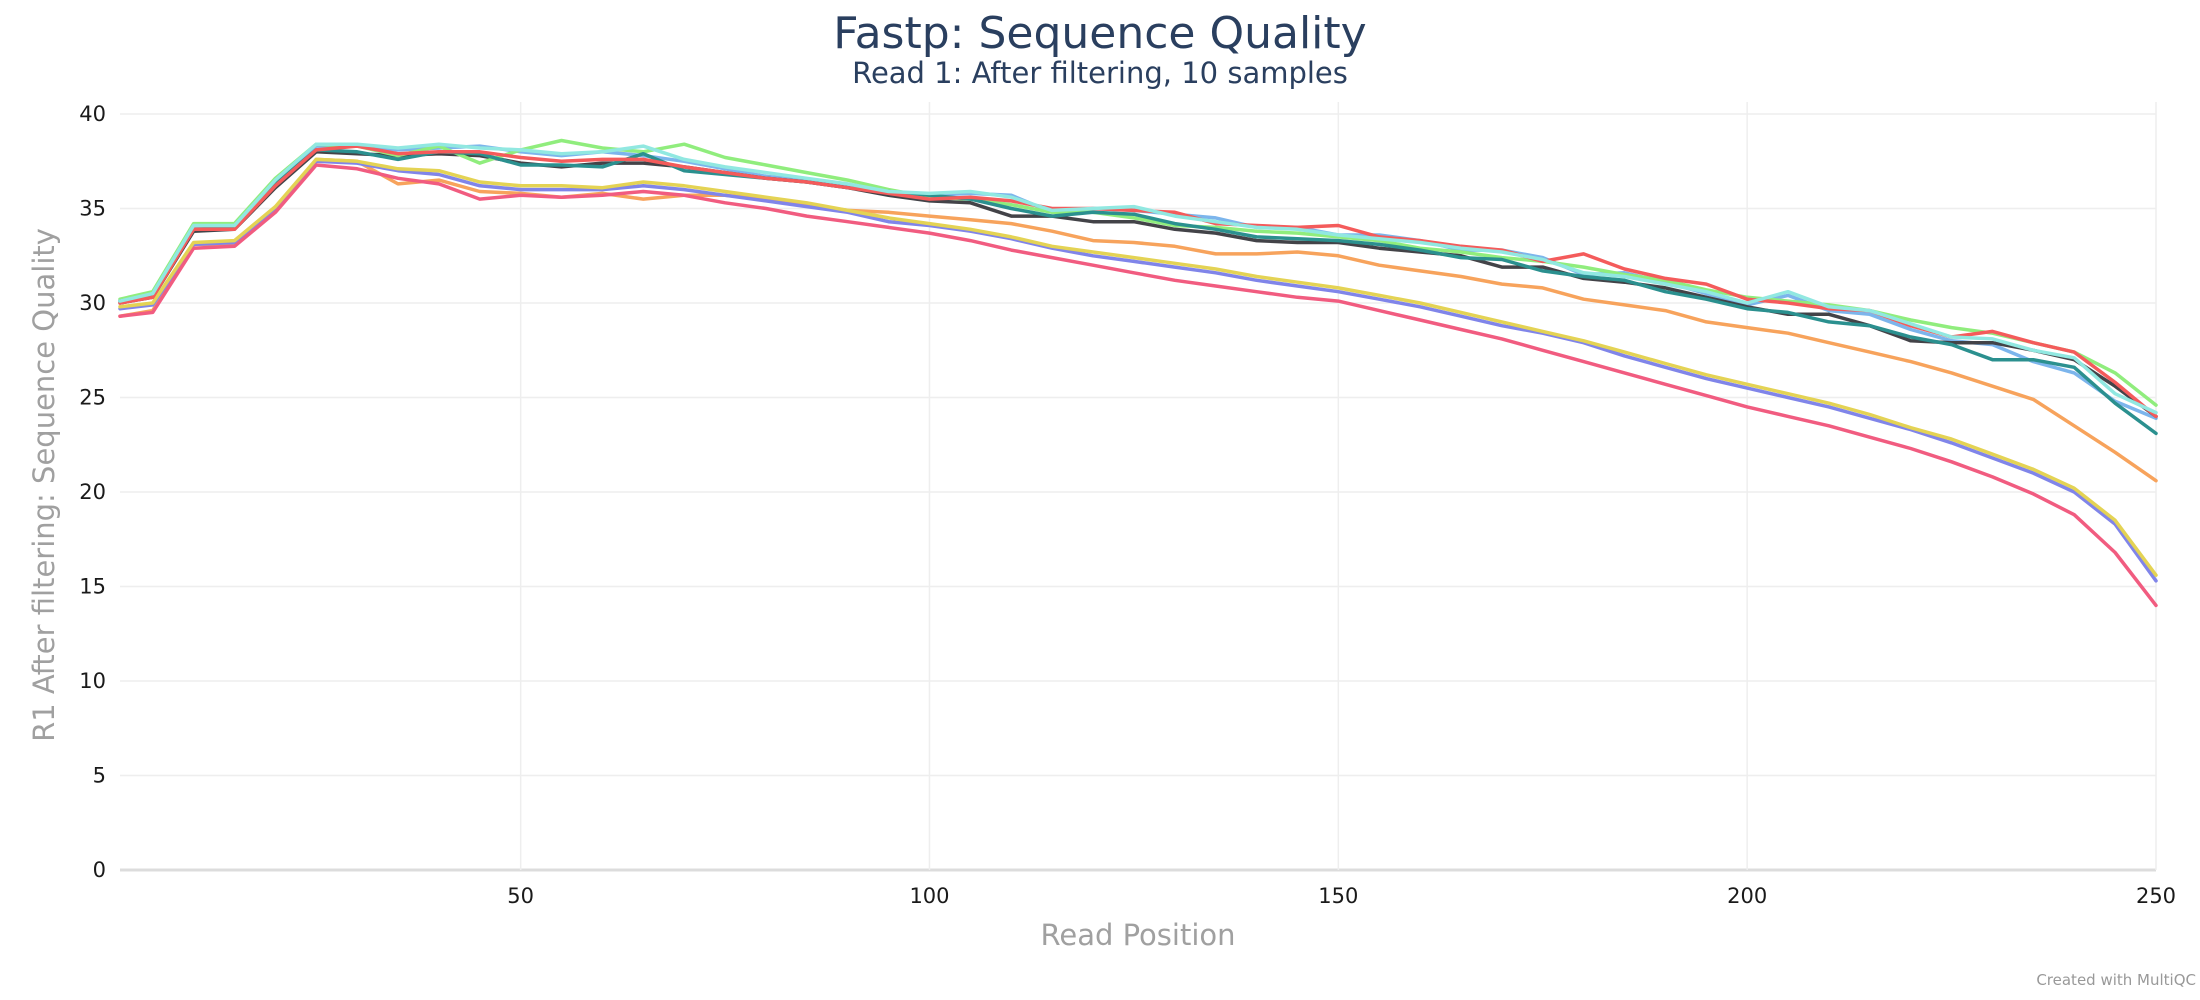 This screenshot has height=1000, width=2200. Describe the element at coordinates (92, 303) in the screenshot. I see `y-tick-label: 30` at that location.